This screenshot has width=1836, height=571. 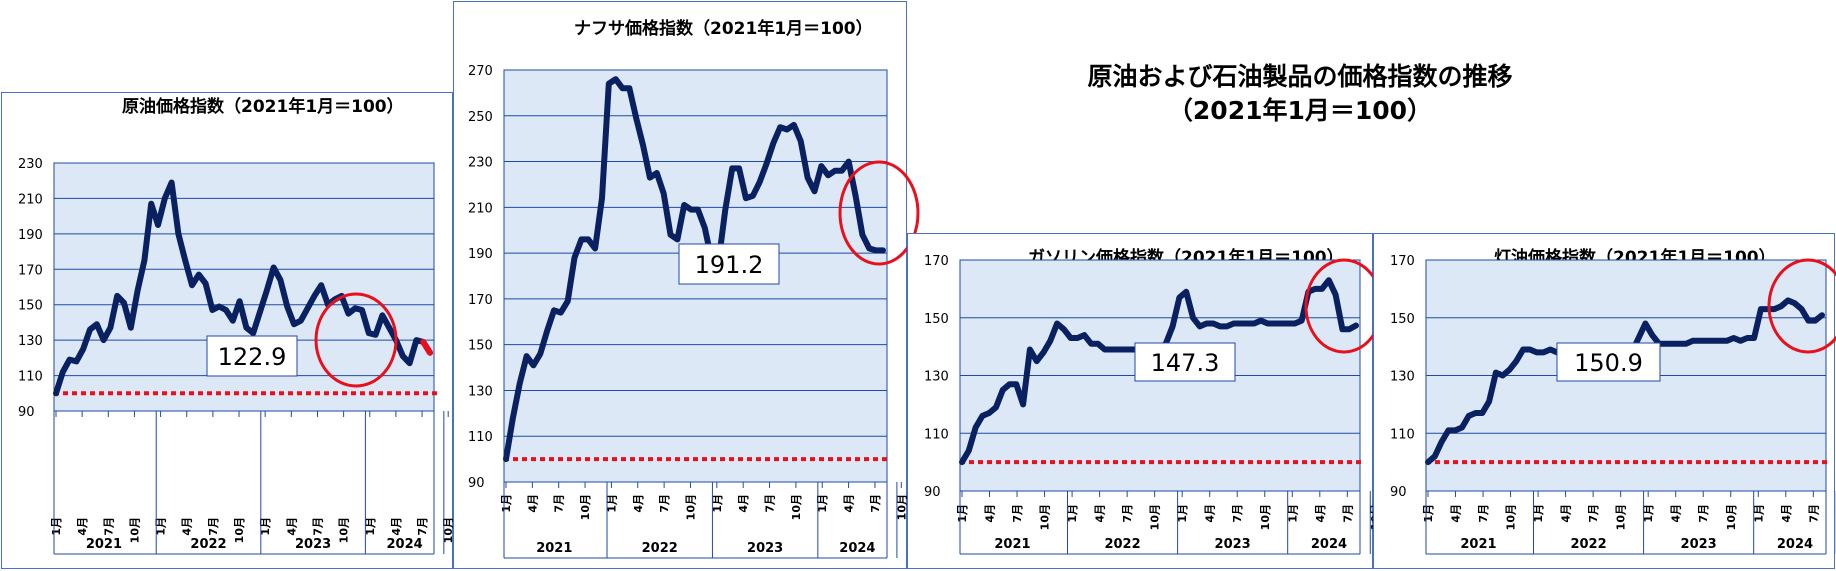 What do you see at coordinates (723, 28) in the screenshot?
I see `chart-title: ナフサ価格指数（2021年1月＝100）` at bounding box center [723, 28].